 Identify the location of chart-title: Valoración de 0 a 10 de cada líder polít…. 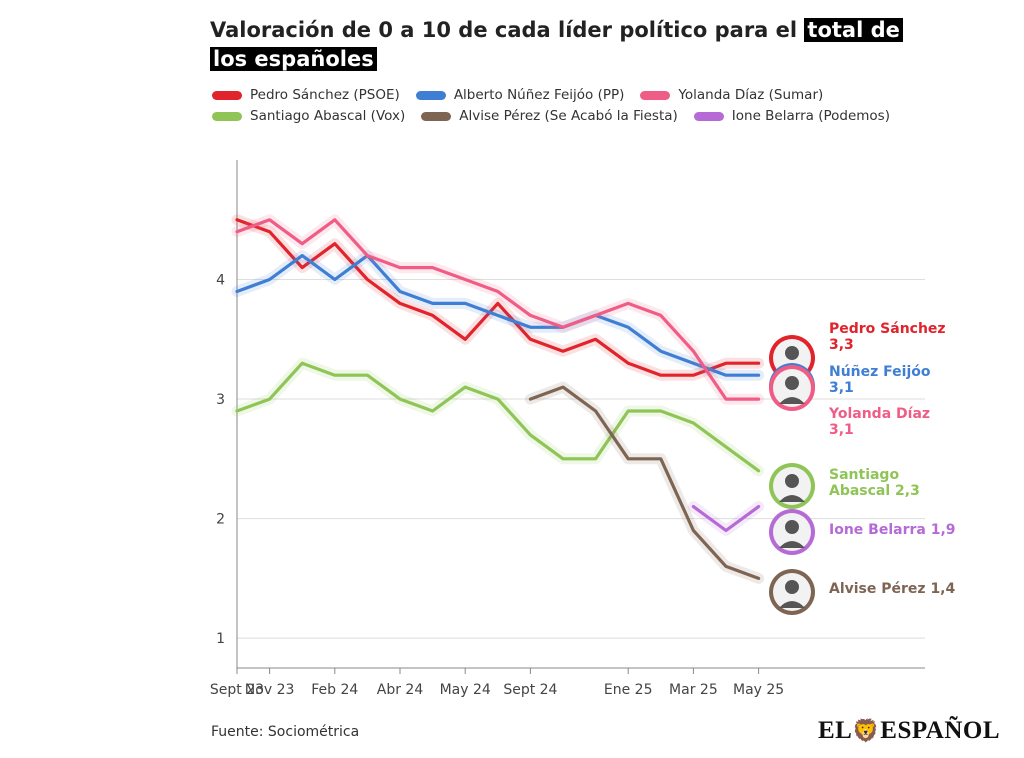
(560, 45).